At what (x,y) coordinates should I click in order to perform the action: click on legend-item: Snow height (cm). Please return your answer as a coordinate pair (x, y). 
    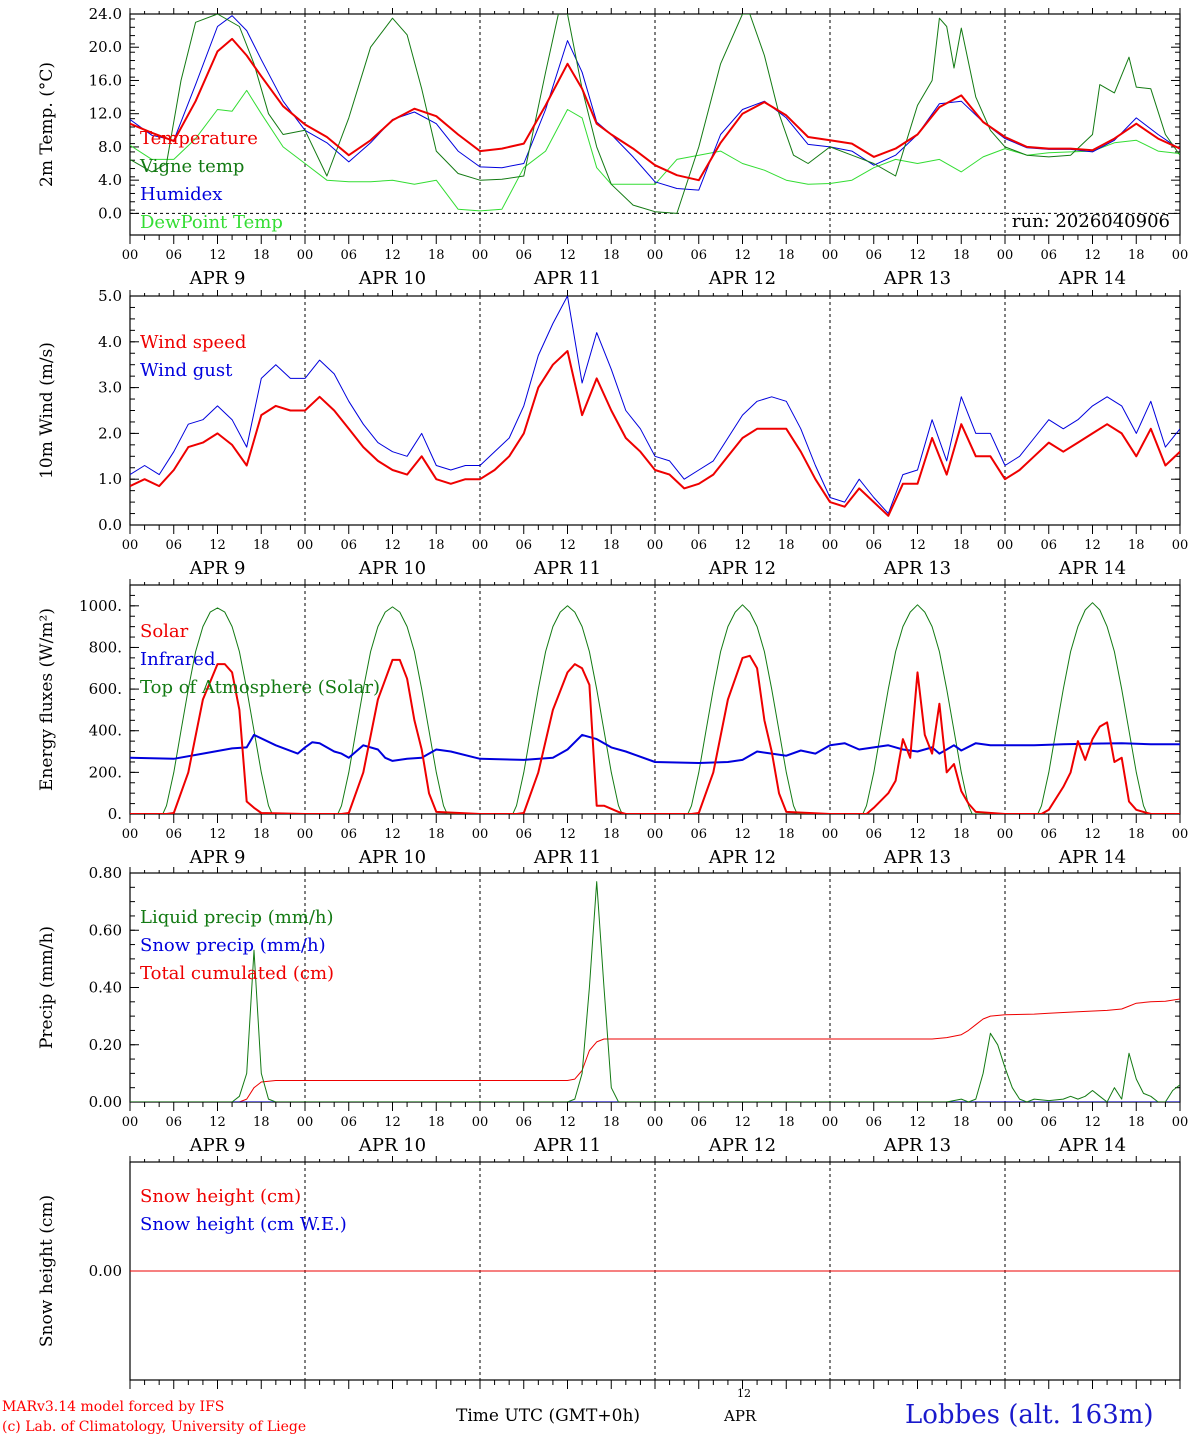
    Looking at the image, I should click on (220, 1196).